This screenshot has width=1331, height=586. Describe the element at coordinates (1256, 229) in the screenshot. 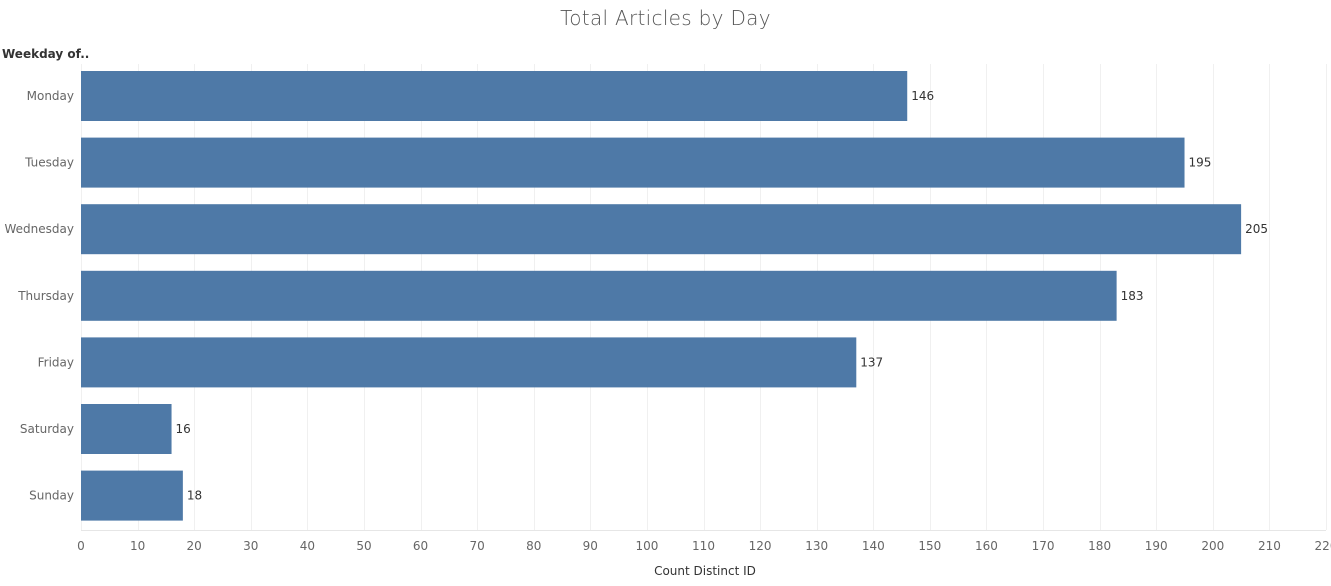

I see `value-label: 205` at that location.